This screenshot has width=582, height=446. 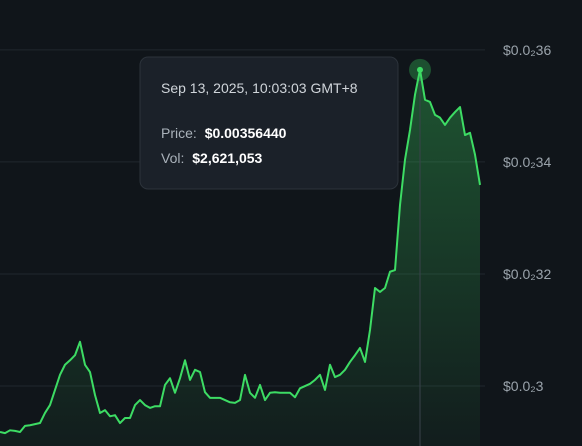 I want to click on vol-label: Vol:, so click(x=172, y=158).